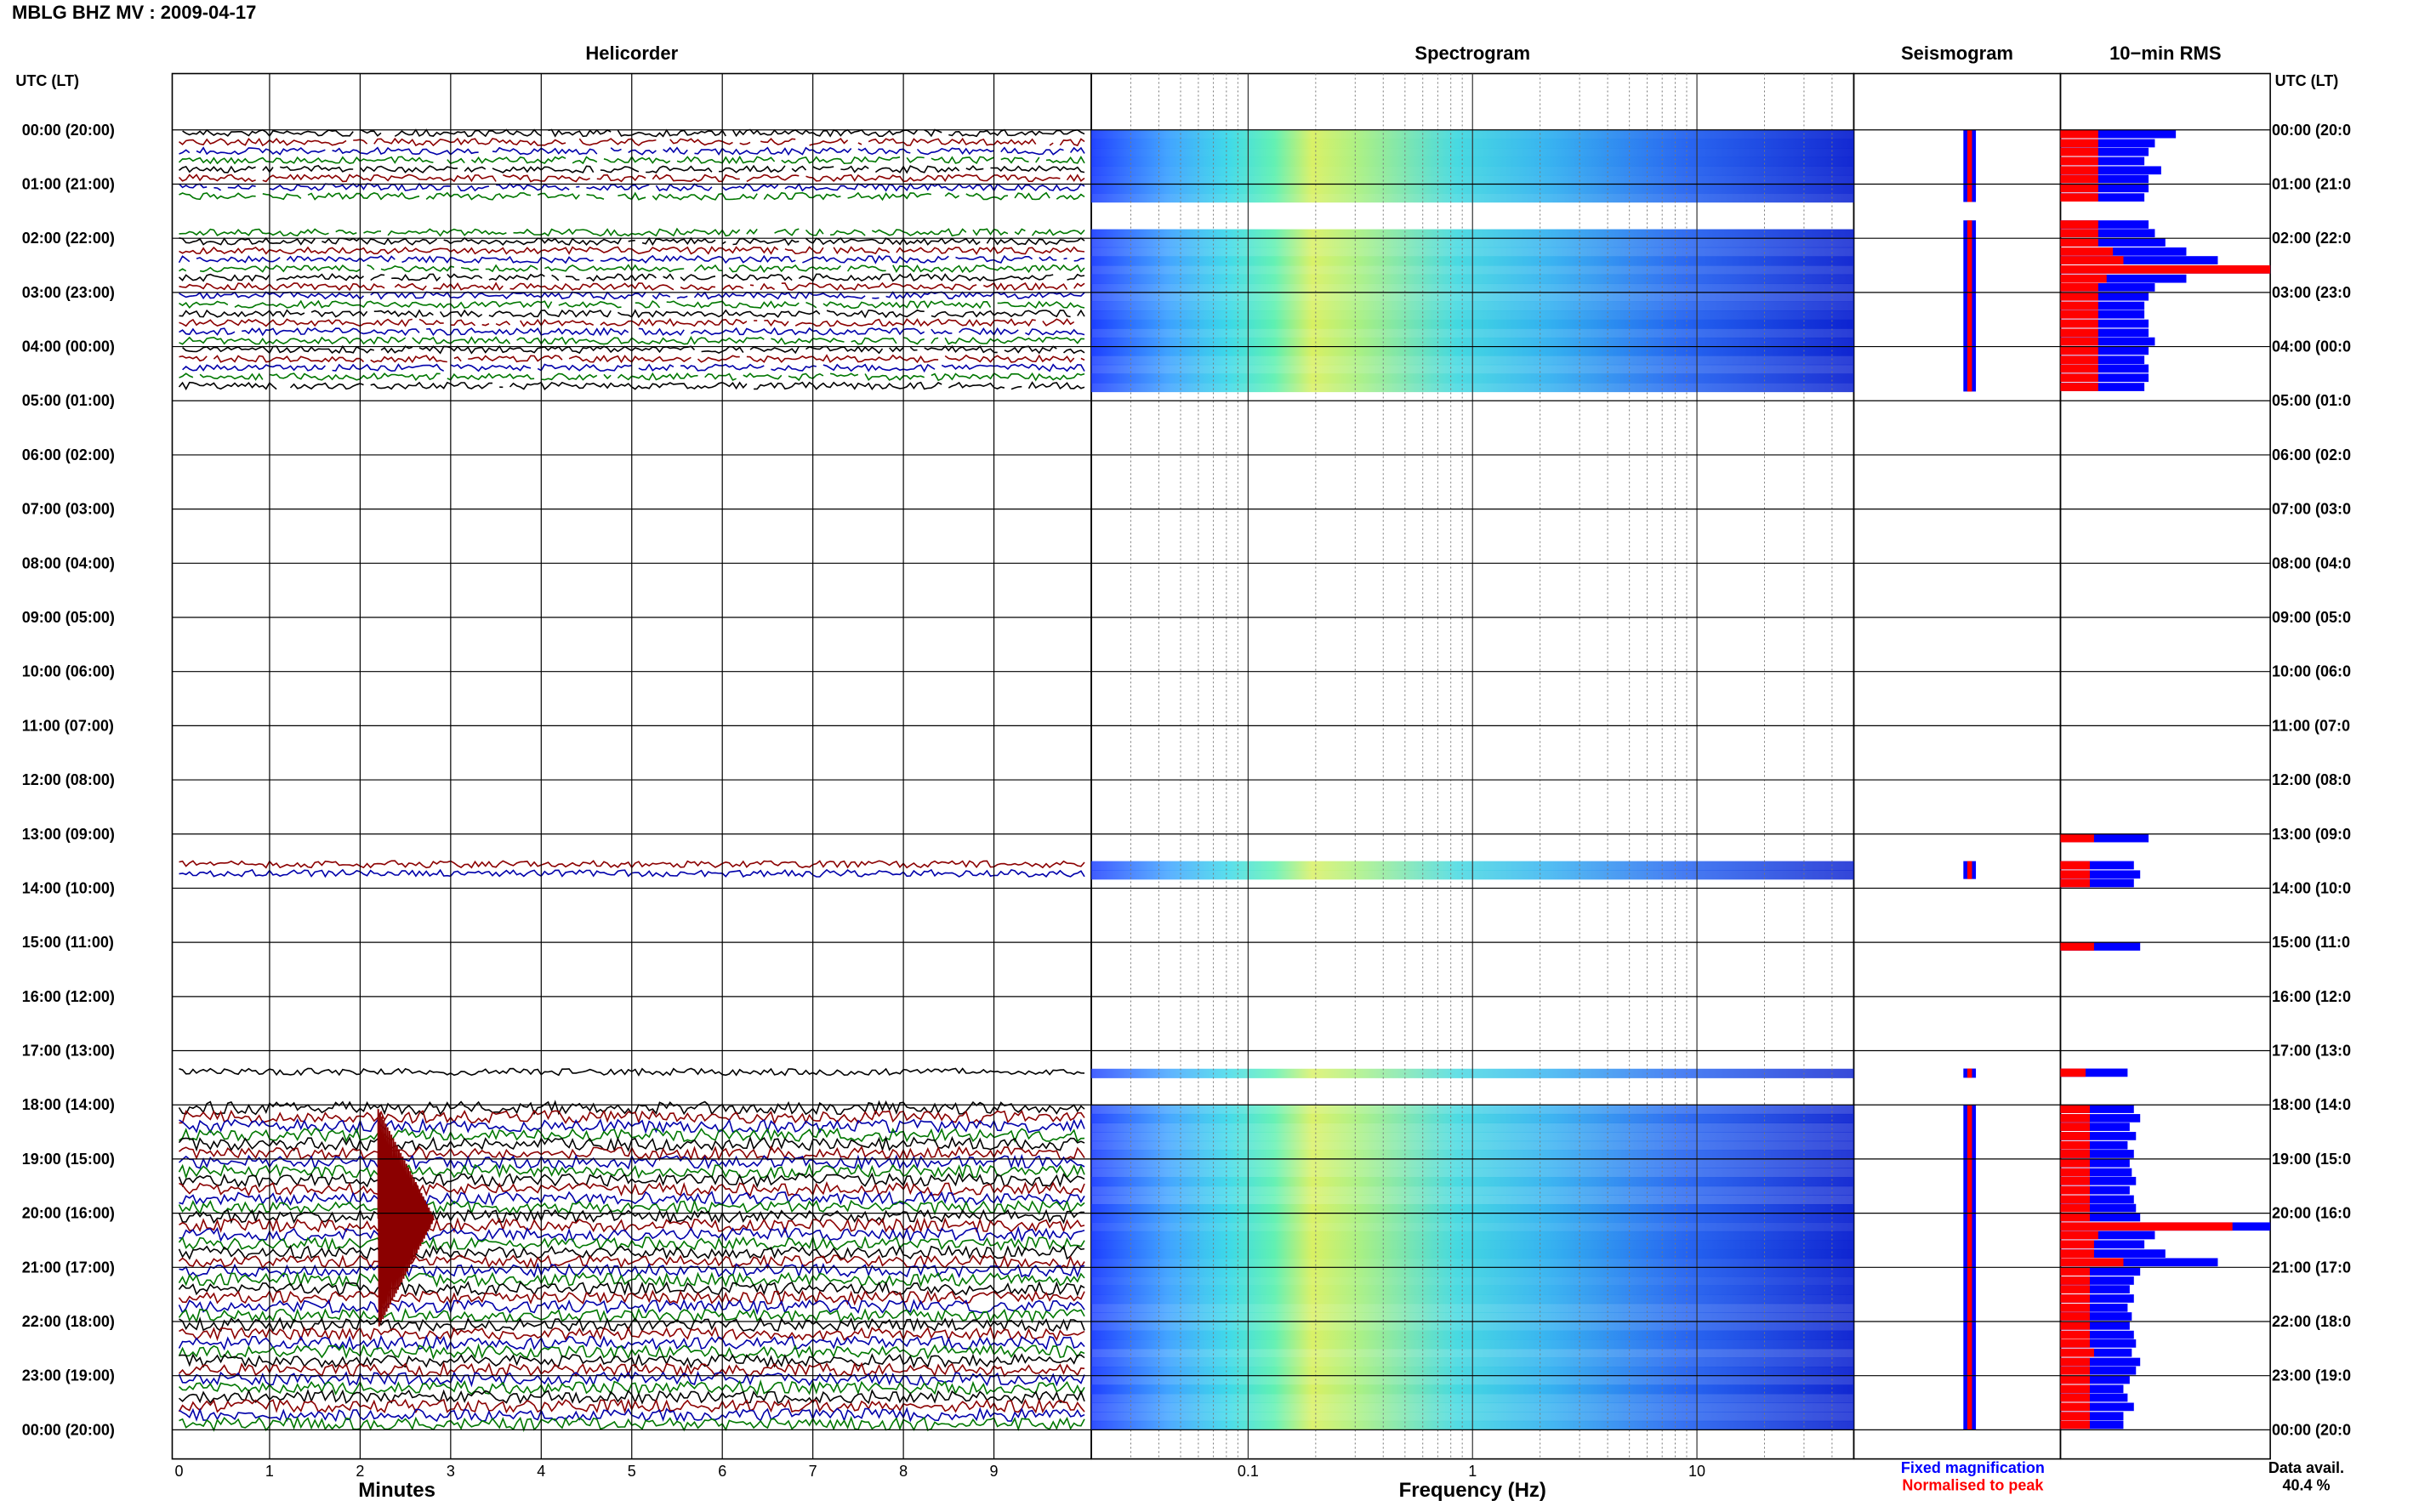 Image resolution: width=2419 pixels, height=1512 pixels. What do you see at coordinates (1696, 1471) in the screenshot?
I see `frequency-tick-label: 10` at bounding box center [1696, 1471].